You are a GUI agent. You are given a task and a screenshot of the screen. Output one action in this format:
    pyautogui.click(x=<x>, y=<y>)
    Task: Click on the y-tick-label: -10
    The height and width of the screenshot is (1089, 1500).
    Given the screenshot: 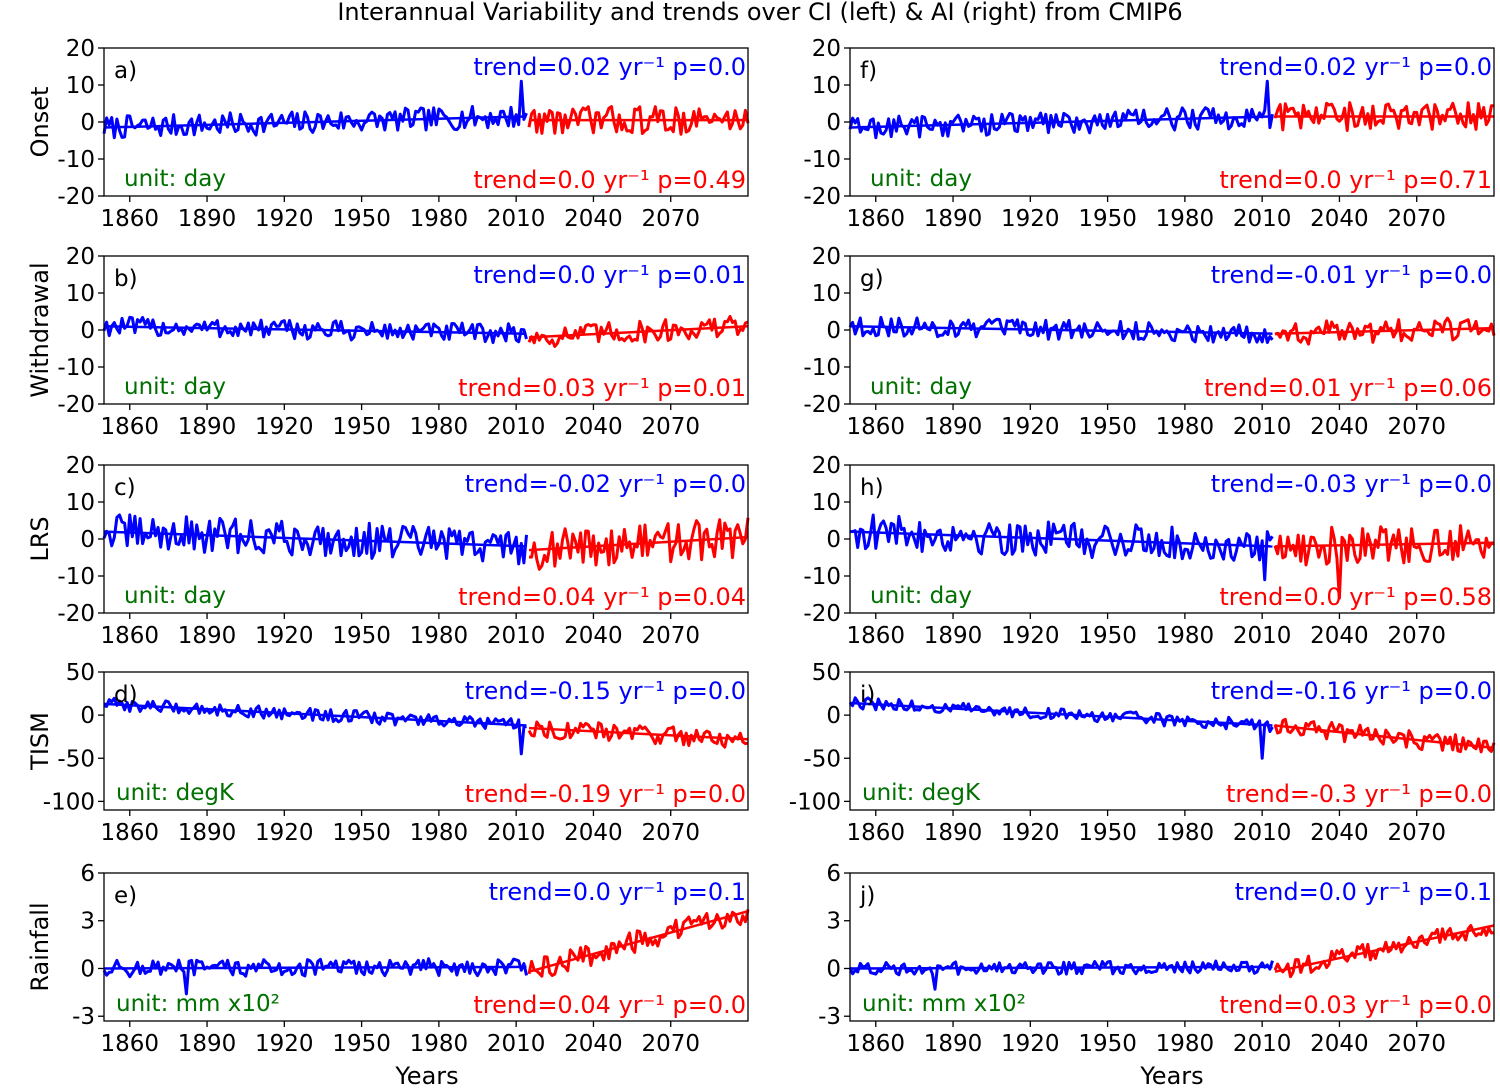 What is the action you would take?
    pyautogui.click(x=76, y=577)
    